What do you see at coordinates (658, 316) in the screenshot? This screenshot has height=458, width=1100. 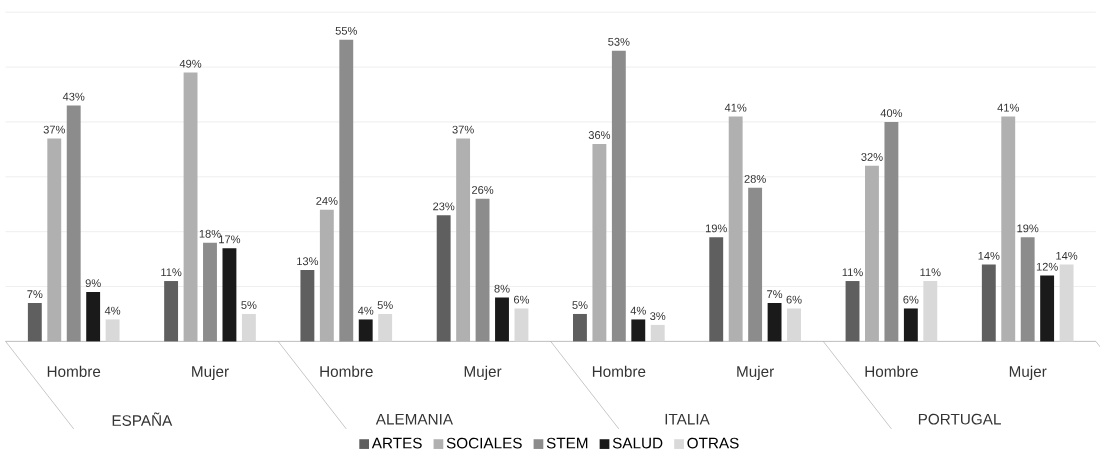 I see `data-label: 3%` at bounding box center [658, 316].